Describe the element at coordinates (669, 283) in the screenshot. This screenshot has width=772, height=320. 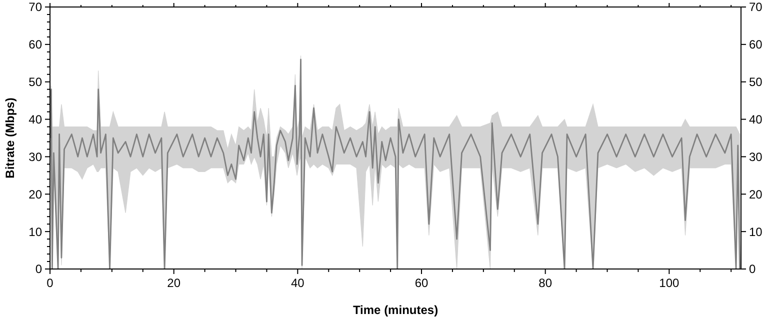
I see `x-tick-label: 100` at that location.